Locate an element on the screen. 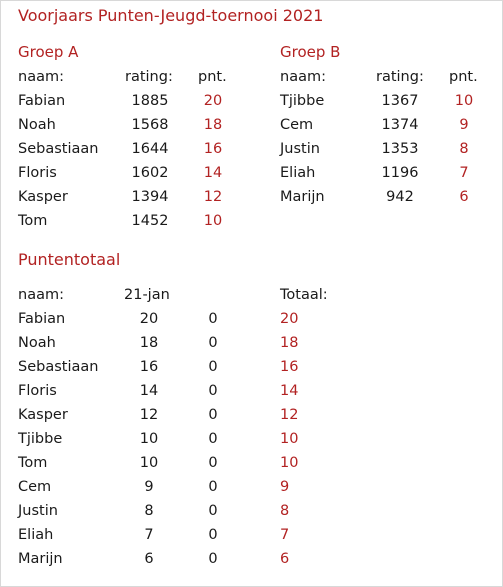  groupB-table-row-points: 8 is located at coordinates (464, 149).